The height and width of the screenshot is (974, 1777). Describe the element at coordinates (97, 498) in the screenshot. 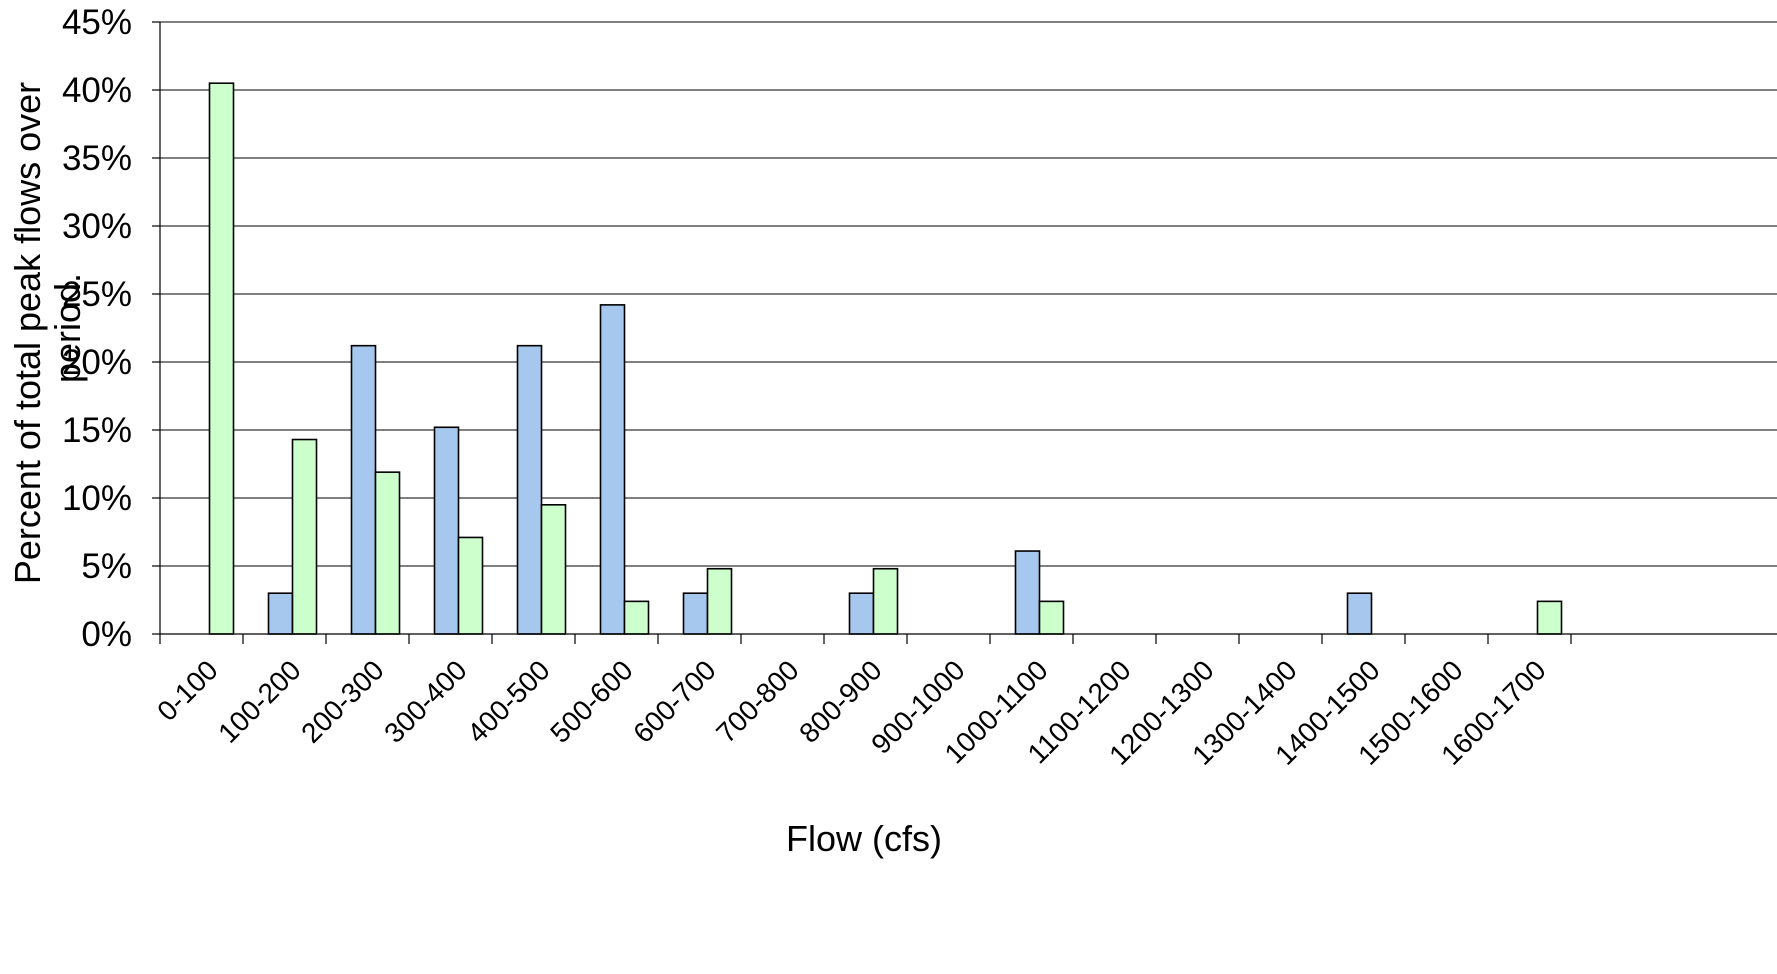

I see `y-tick-label: 10%` at that location.